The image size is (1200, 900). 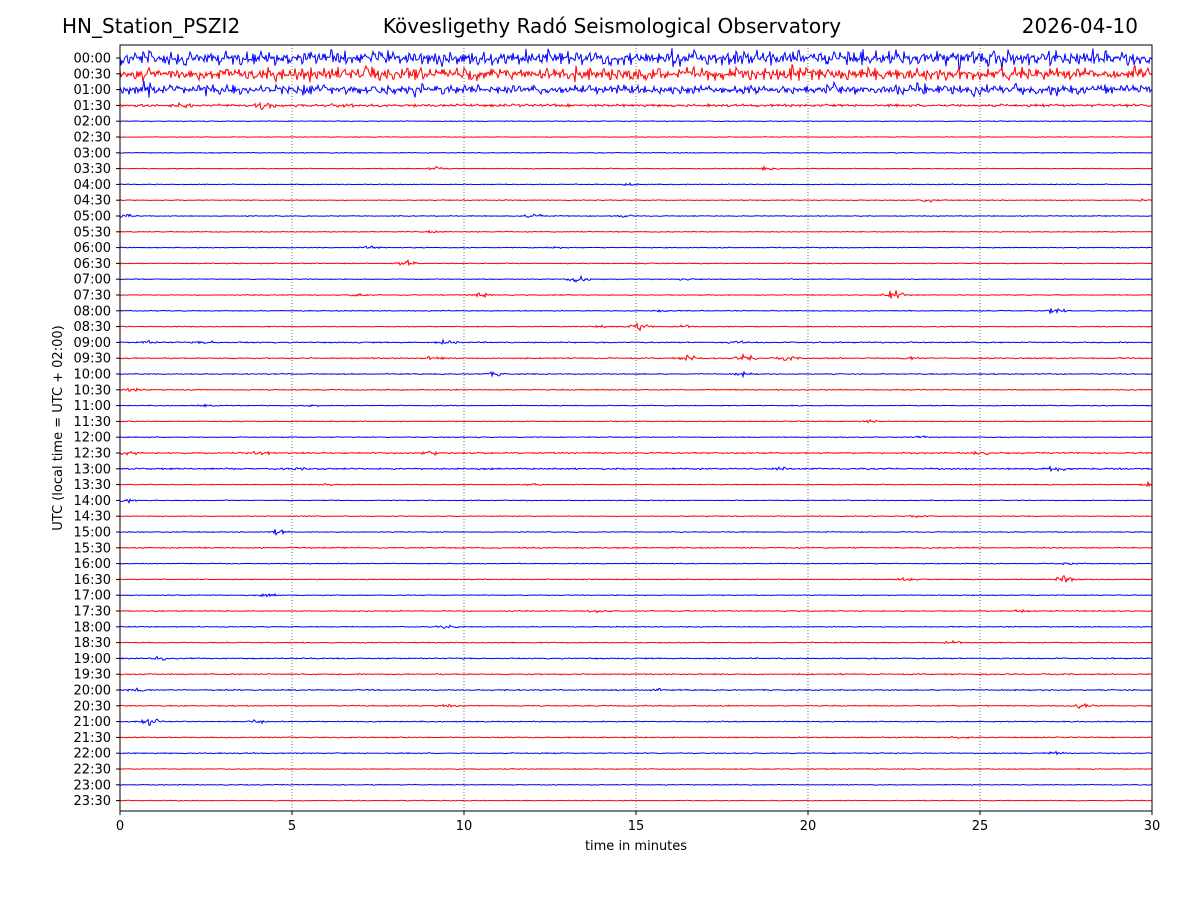 What do you see at coordinates (92, 74) in the screenshot?
I see `y-tick-label: 00:30` at bounding box center [92, 74].